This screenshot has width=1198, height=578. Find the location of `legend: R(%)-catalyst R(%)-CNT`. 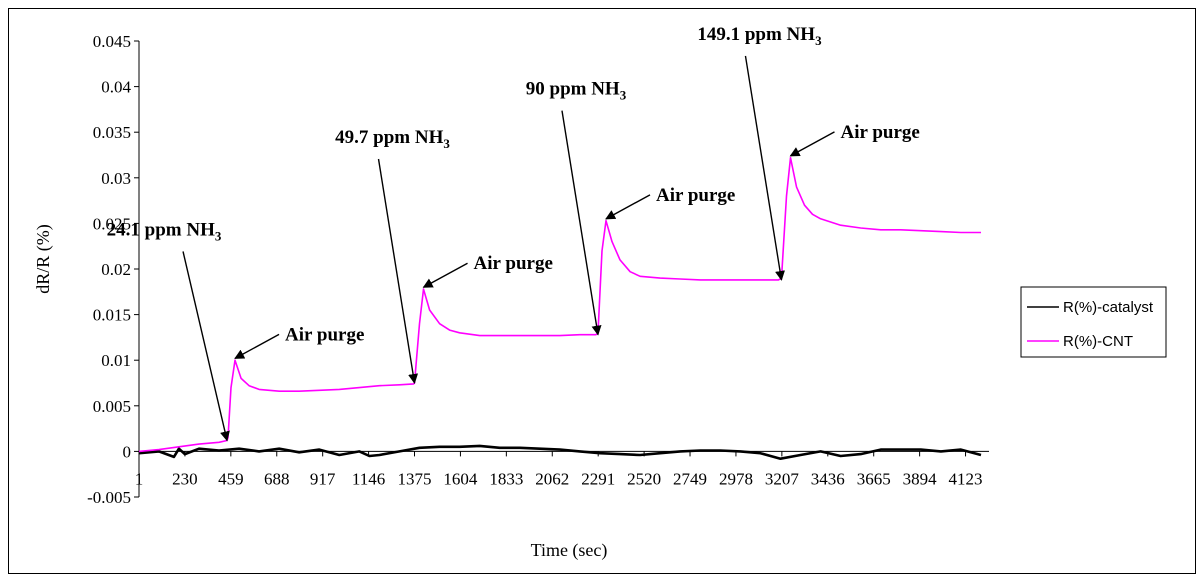

legend: R(%)-catalyst R(%)-CNT is located at coordinates (1093, 322).